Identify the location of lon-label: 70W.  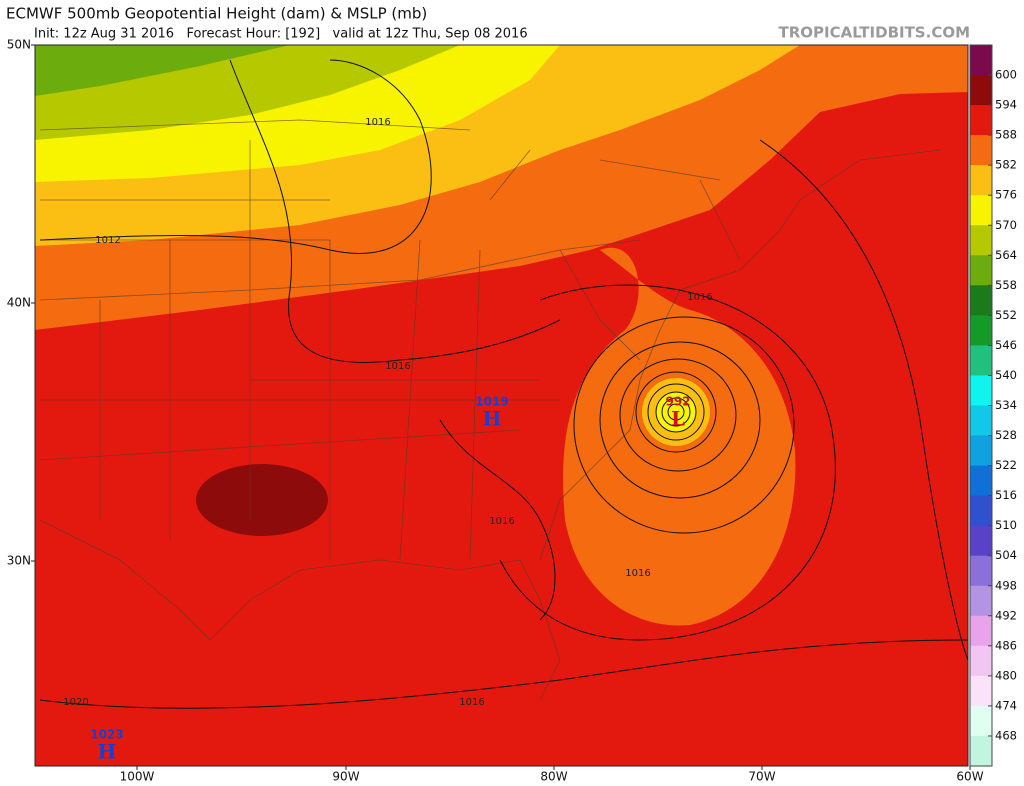
(761, 777).